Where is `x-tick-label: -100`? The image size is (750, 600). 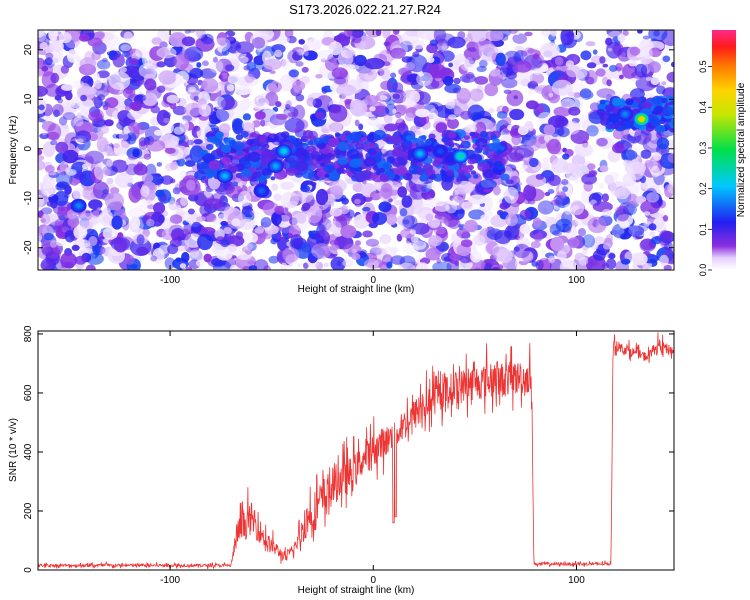 x-tick-label: -100 is located at coordinates (170, 580).